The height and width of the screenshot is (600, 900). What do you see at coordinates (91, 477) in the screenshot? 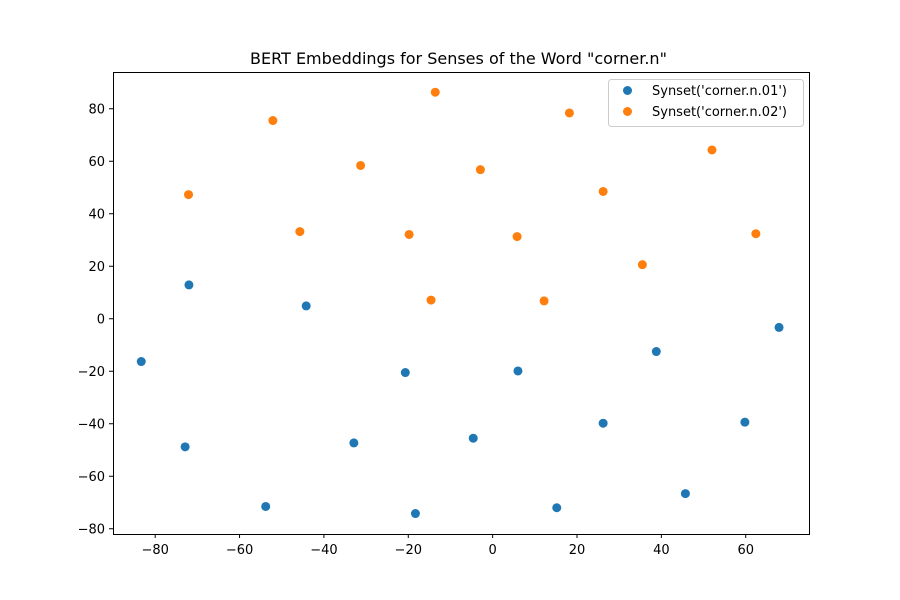
I see `y-tick-label: −60` at bounding box center [91, 477].